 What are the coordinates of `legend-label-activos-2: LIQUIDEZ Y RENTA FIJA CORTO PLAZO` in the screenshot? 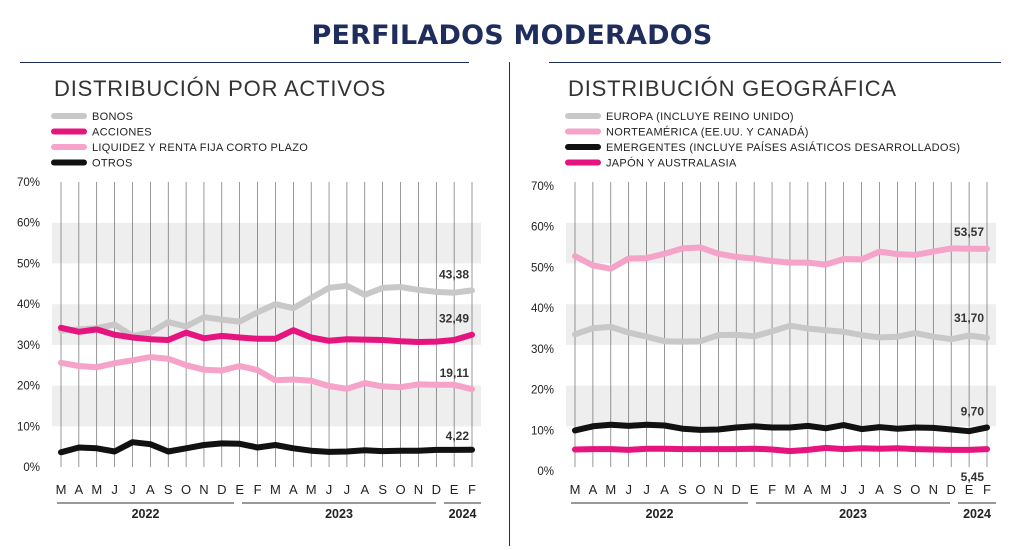 It's located at (200, 148).